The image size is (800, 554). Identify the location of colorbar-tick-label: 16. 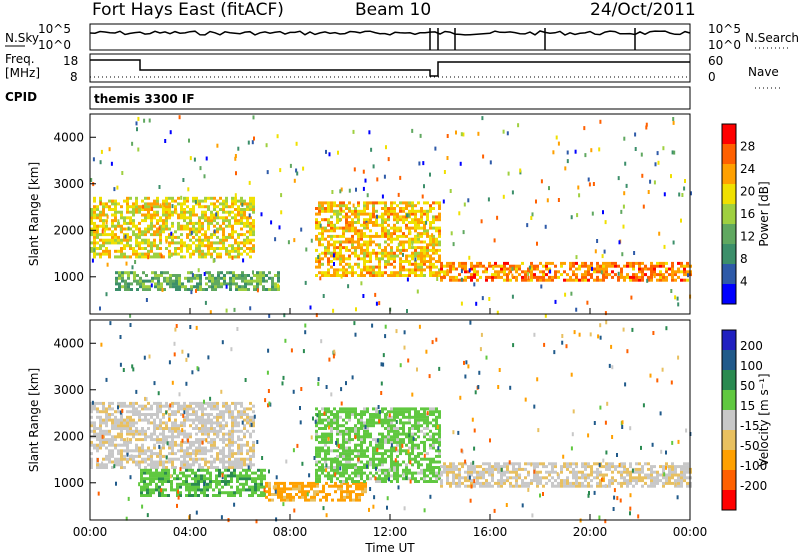
(747, 214).